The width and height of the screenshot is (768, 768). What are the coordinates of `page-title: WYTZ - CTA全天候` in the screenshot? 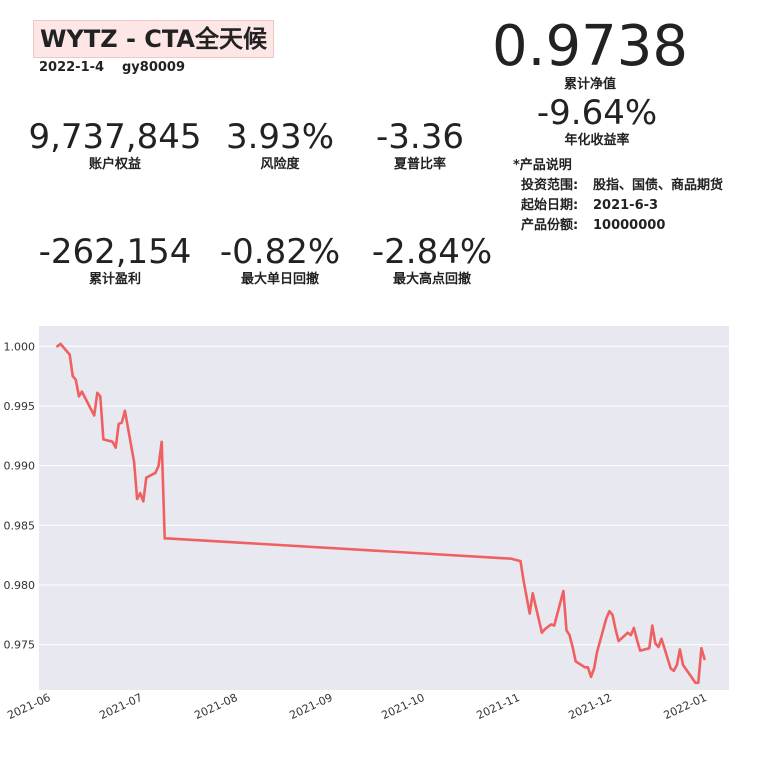 It's located at (153, 39).